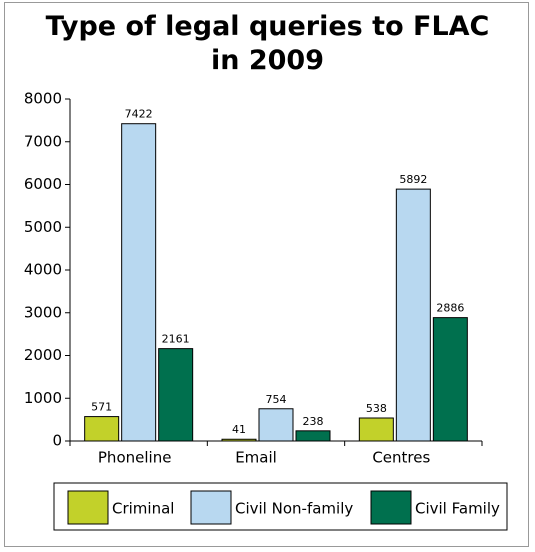 The width and height of the screenshot is (535, 552). Describe the element at coordinates (401, 458) in the screenshot. I see `x-tick-label: Centres` at that location.